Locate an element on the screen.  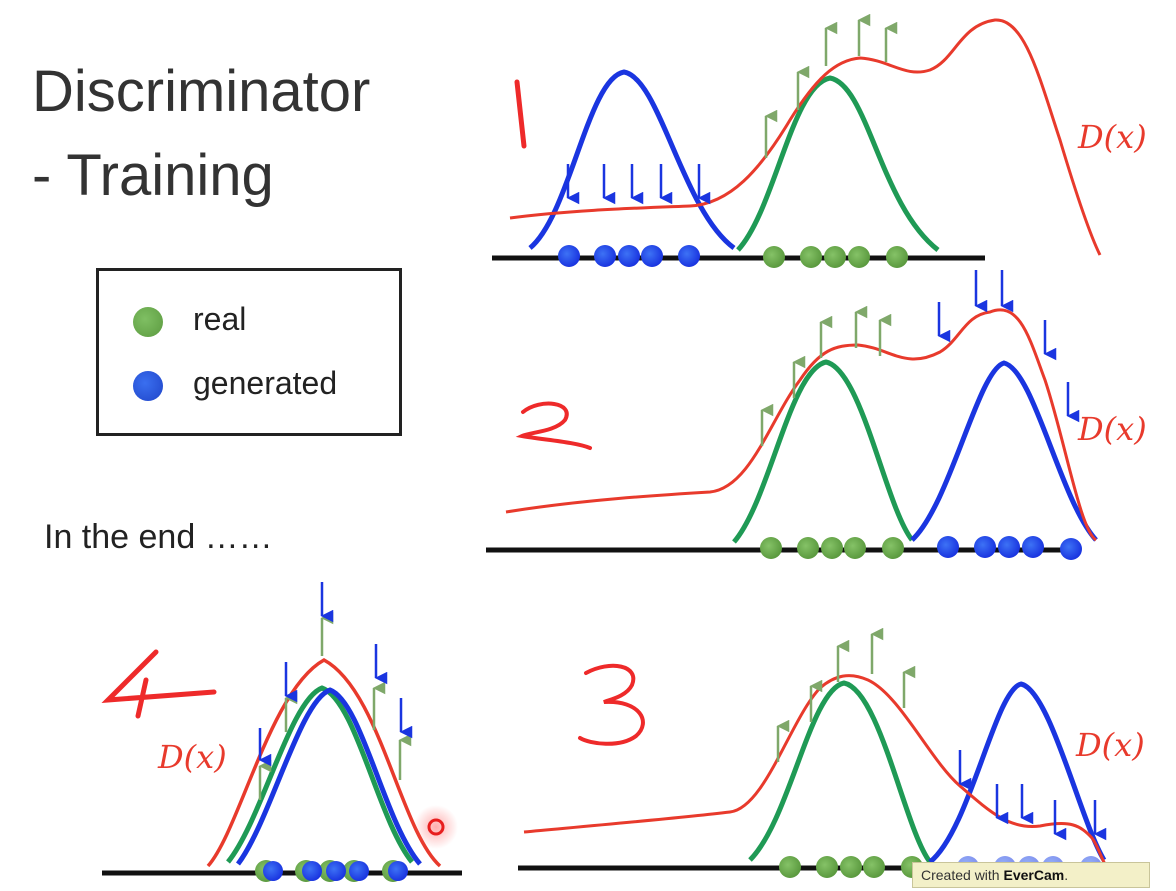
panel-4-step-label is located at coordinates (159, 684).